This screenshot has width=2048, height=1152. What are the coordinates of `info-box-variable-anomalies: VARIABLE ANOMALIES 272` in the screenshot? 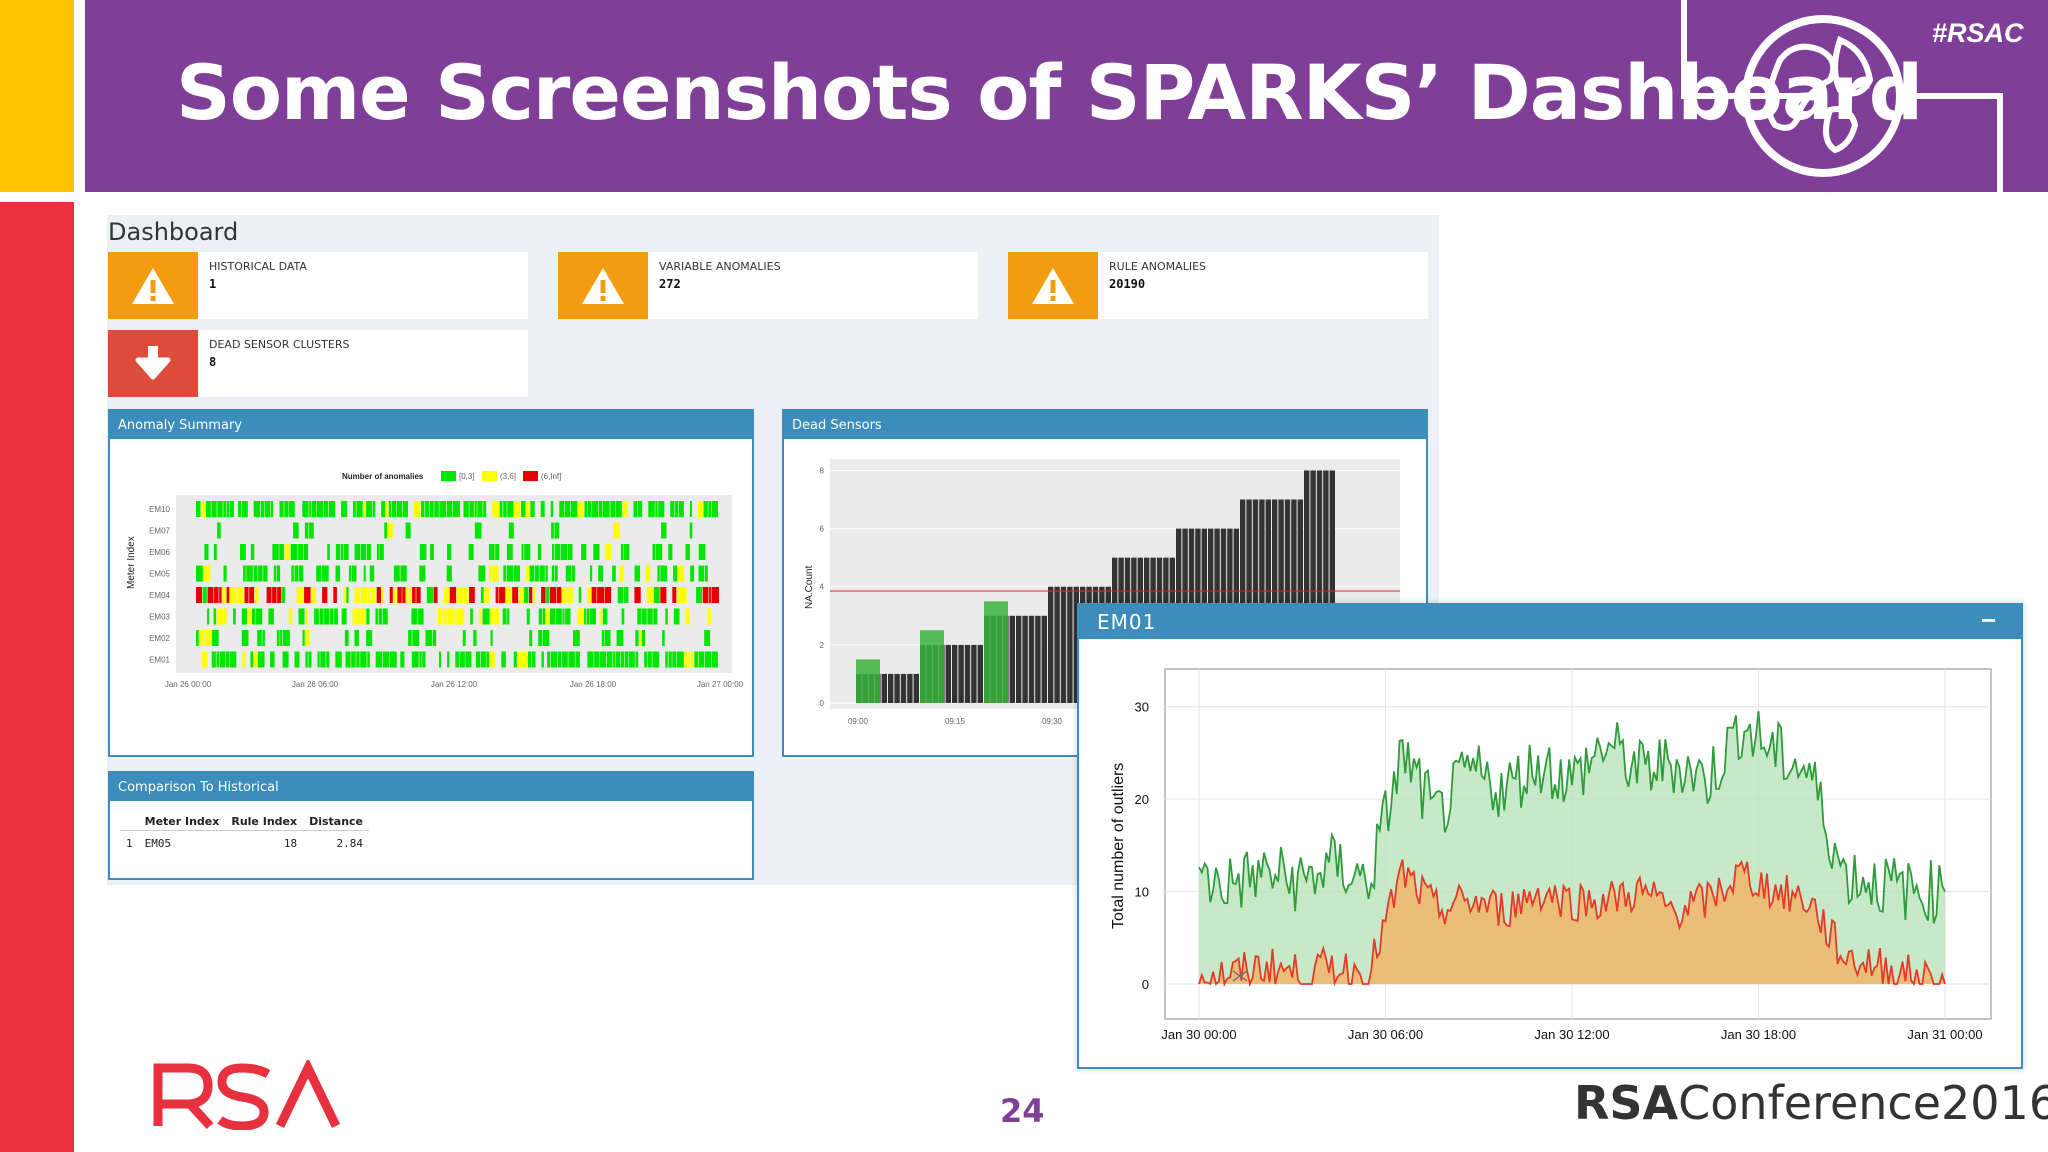 It's located at (768, 285).